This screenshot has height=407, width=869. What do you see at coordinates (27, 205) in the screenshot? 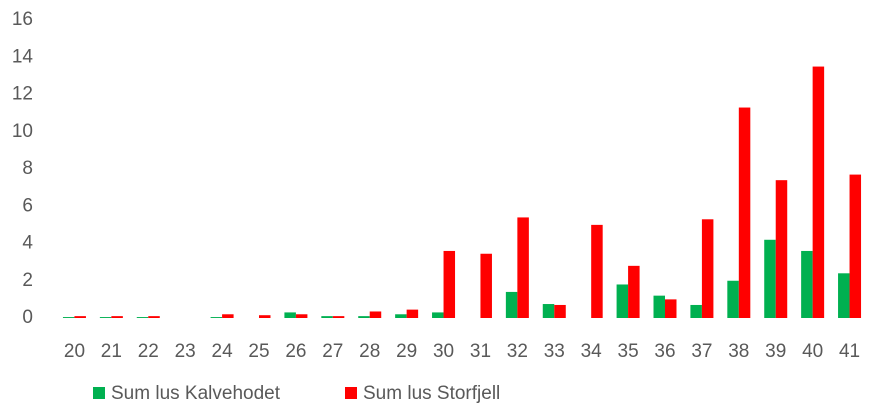
I see `y-tick-label: 6` at bounding box center [27, 205].